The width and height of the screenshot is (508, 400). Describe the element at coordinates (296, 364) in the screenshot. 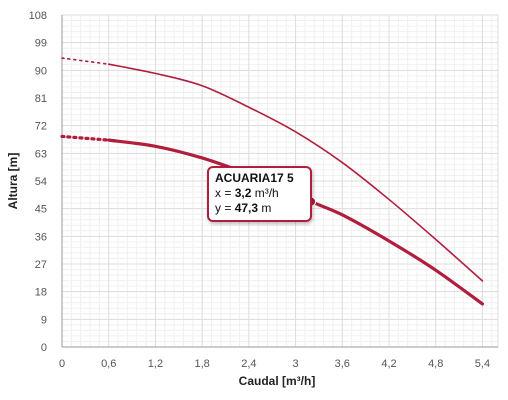

I see `x-tick-label: 3` at that location.